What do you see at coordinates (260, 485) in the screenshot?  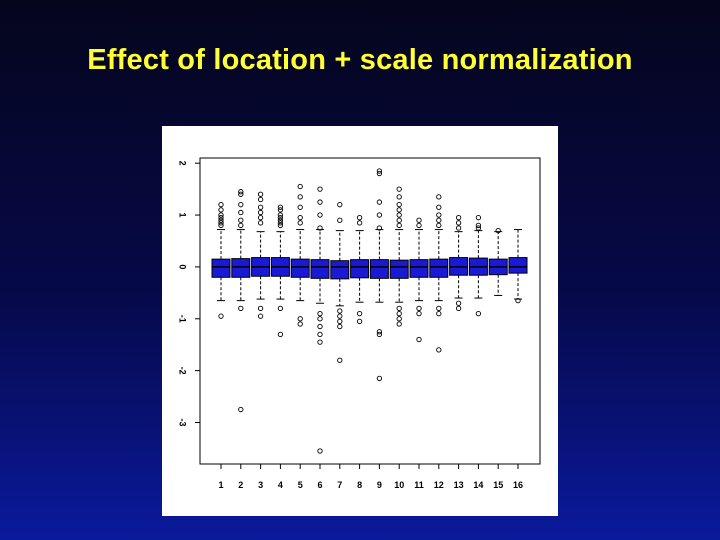 I see `x-tick-label: 3` at bounding box center [260, 485].